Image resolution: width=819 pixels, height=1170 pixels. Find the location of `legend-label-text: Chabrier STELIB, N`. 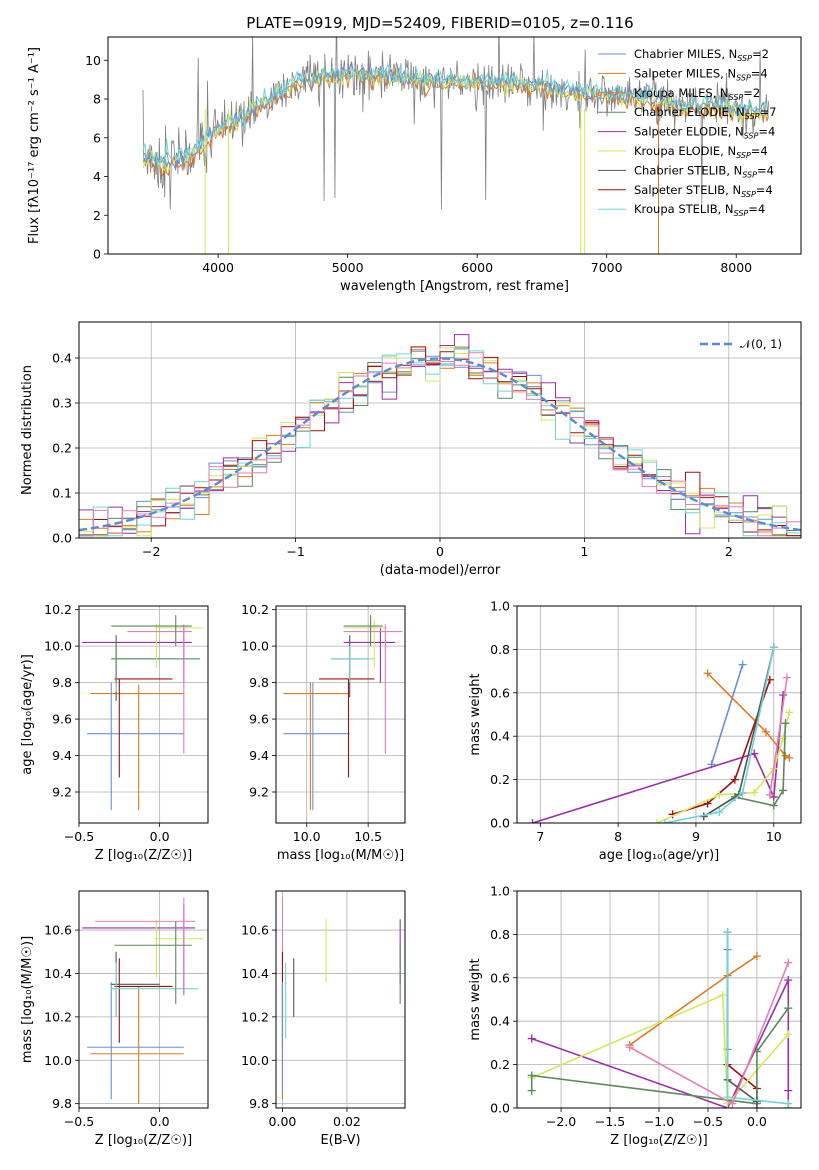

legend-label-text: Chabrier STELIB, N is located at coordinates (688, 170).